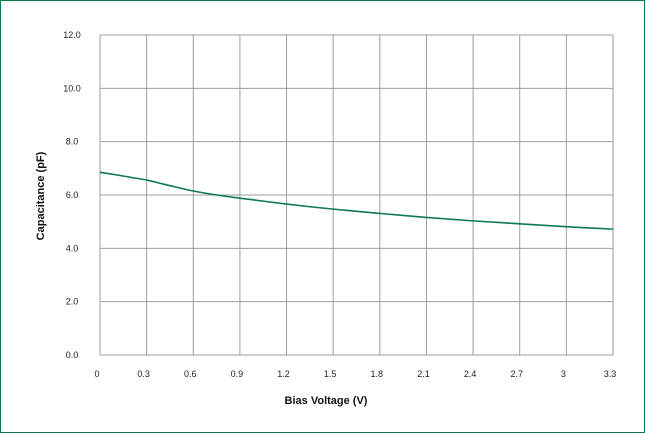 The width and height of the screenshot is (645, 433). Describe the element at coordinates (237, 374) in the screenshot. I see `x-tick-label: 0.9` at that location.